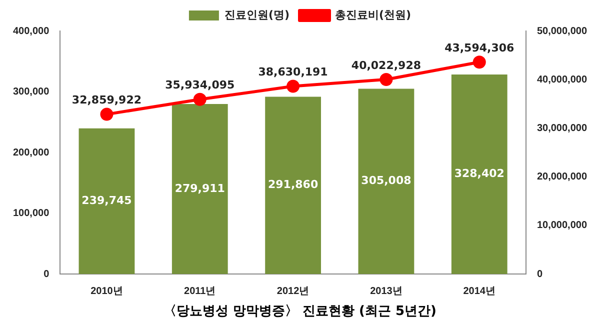 The width and height of the screenshot is (600, 329). I want to click on y2-tick-label: 50,000,000, so click(562, 31).